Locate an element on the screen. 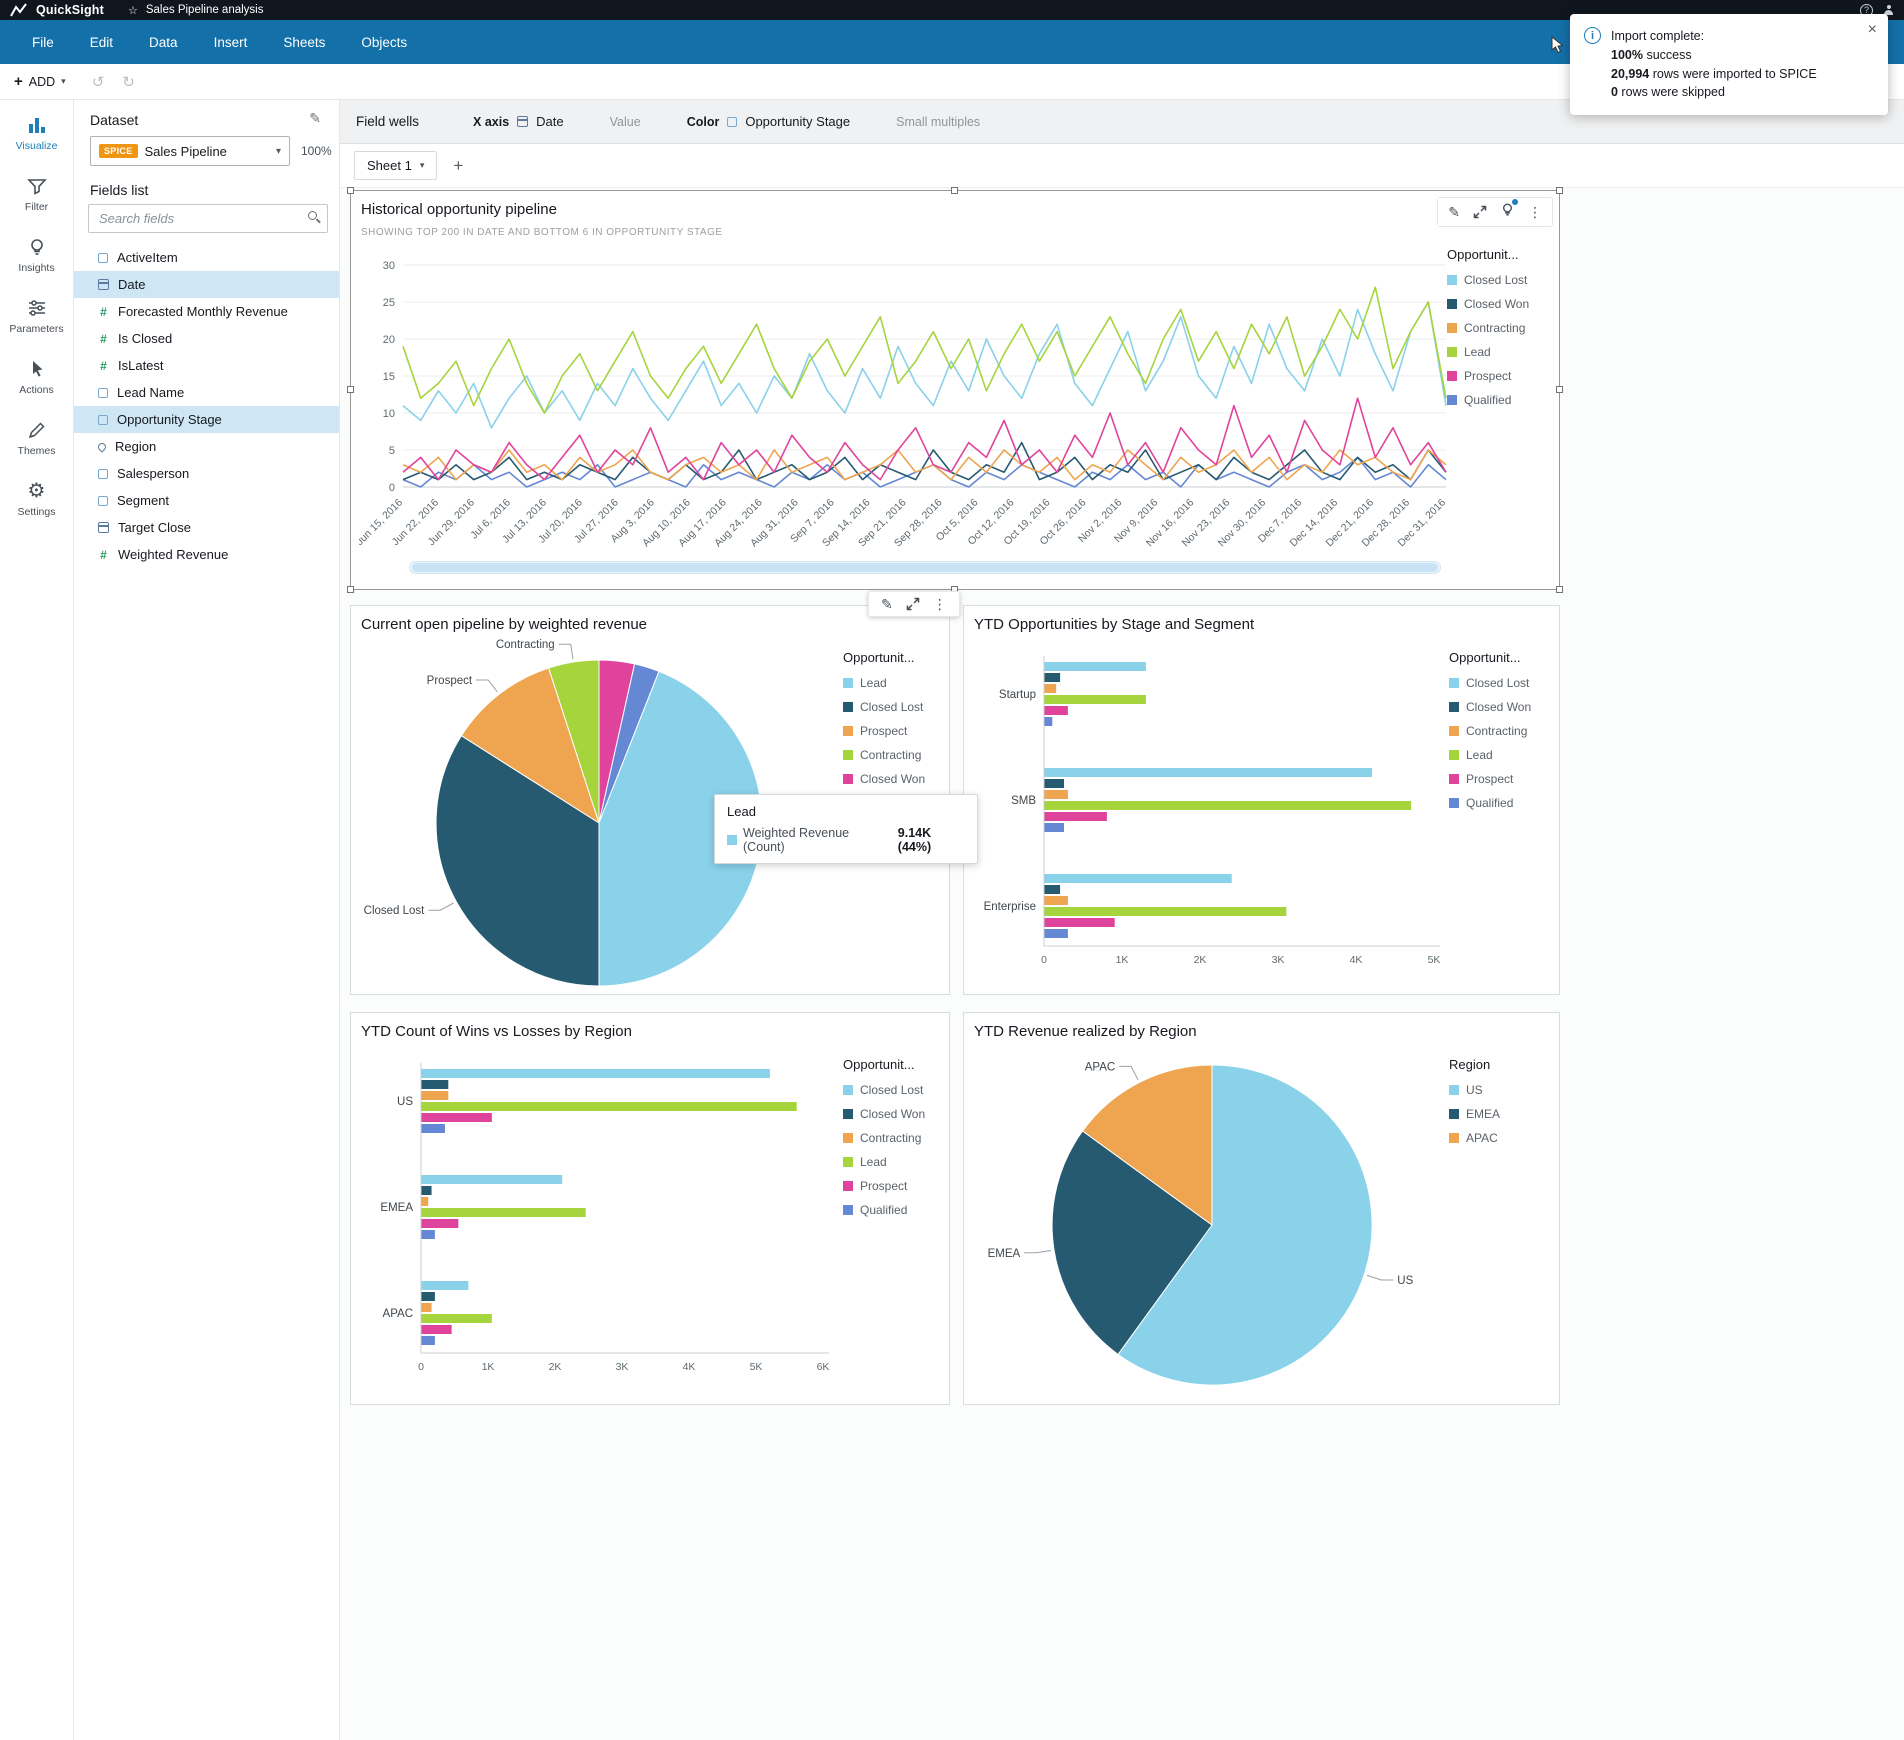 The height and width of the screenshot is (1740, 1904). field-item: Region is located at coordinates (206, 446).